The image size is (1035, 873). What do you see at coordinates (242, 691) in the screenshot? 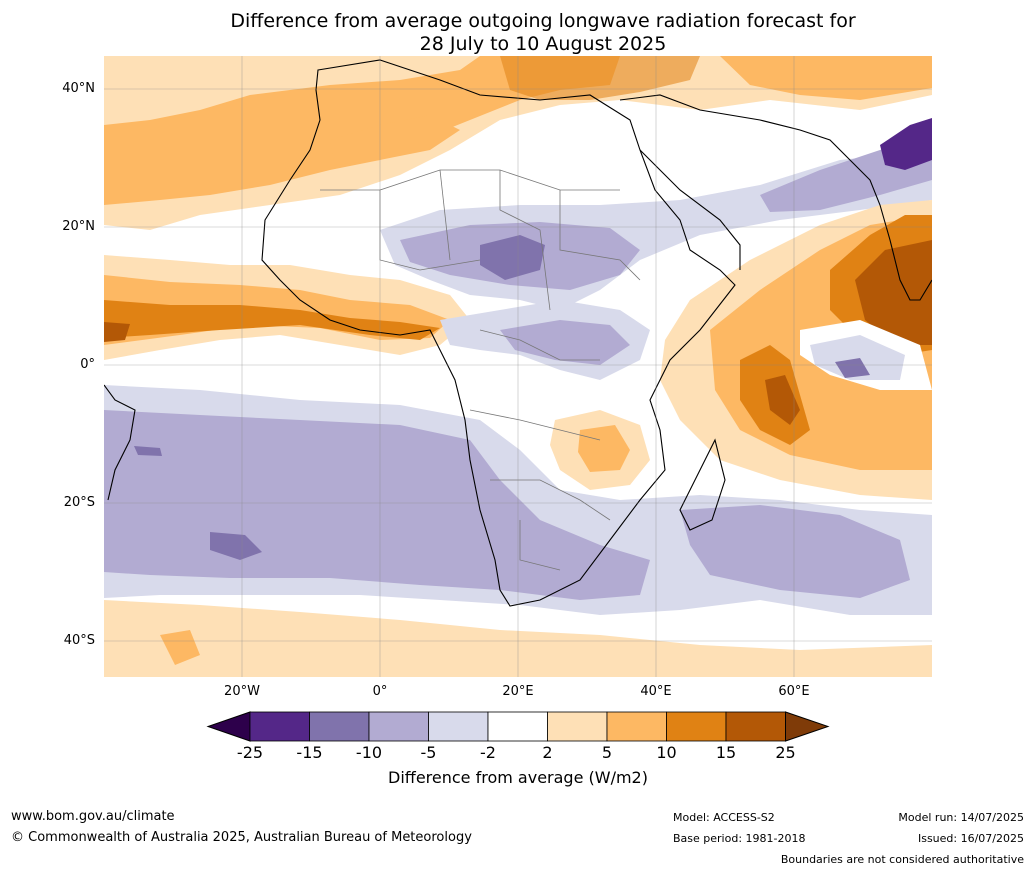
I see `lon-label-20w: 20°W` at bounding box center [242, 691].